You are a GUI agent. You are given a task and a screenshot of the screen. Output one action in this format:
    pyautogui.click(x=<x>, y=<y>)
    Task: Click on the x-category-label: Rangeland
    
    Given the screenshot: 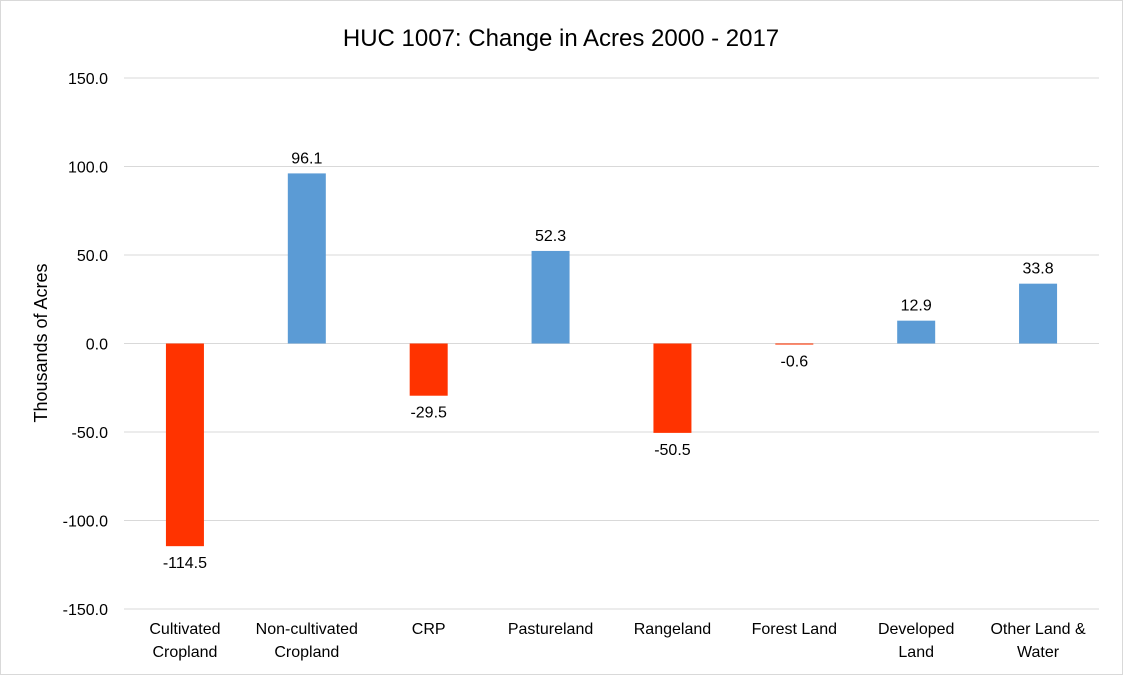 What is the action you would take?
    pyautogui.click(x=672, y=629)
    